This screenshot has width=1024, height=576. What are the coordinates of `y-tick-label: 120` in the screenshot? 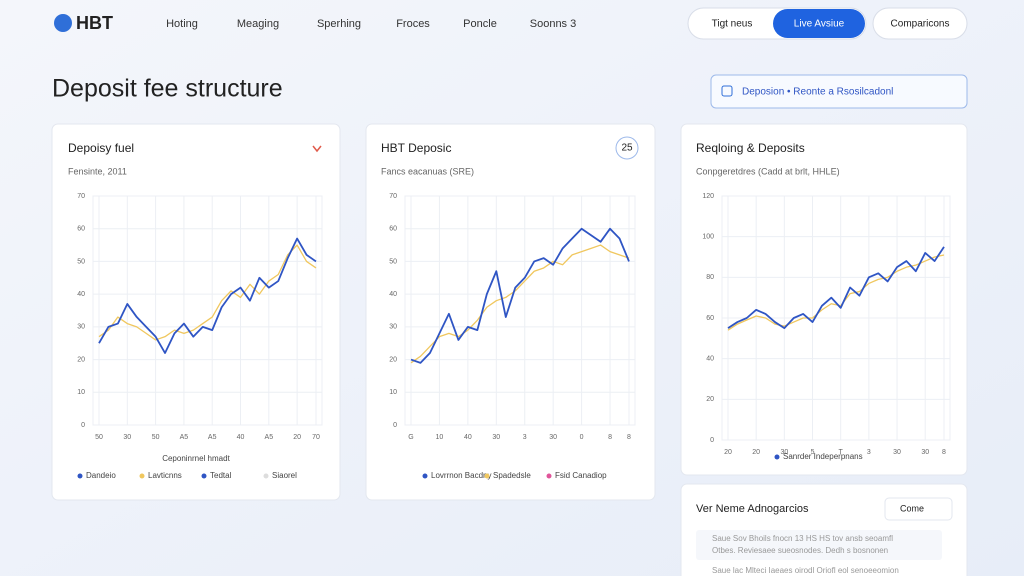 It's located at (708, 196).